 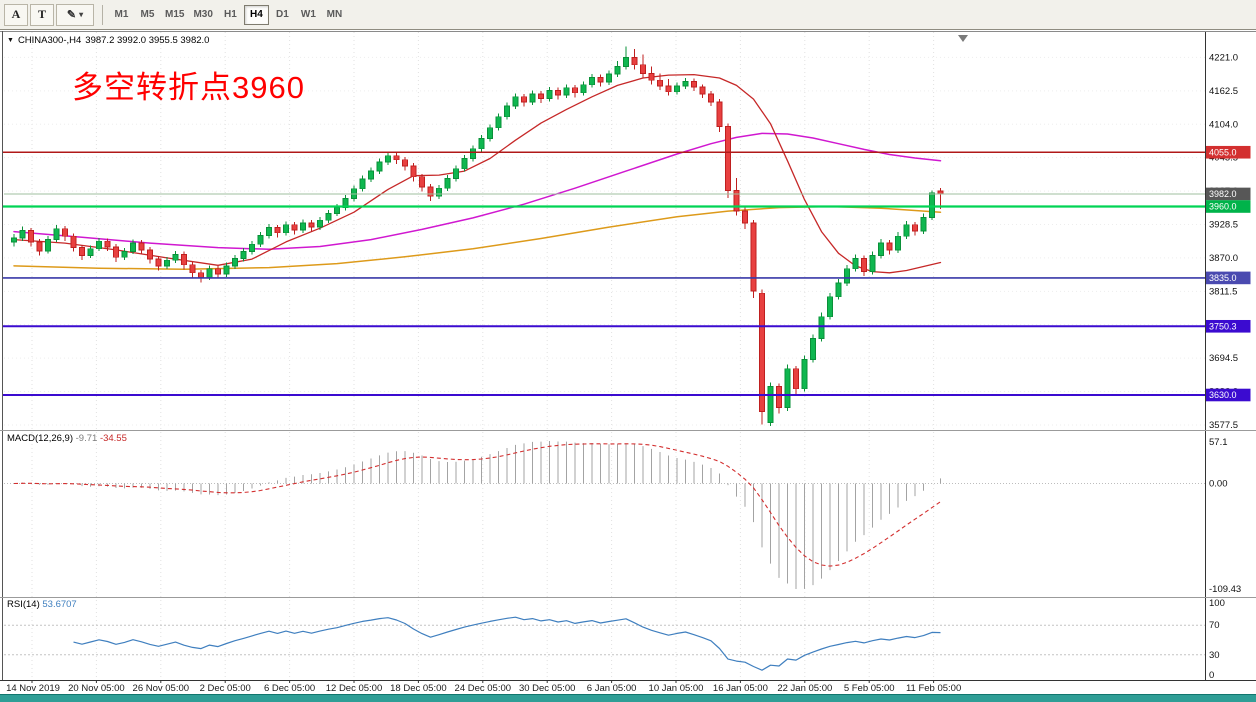 I want to click on text-tool-button: T, so click(x=42, y=14).